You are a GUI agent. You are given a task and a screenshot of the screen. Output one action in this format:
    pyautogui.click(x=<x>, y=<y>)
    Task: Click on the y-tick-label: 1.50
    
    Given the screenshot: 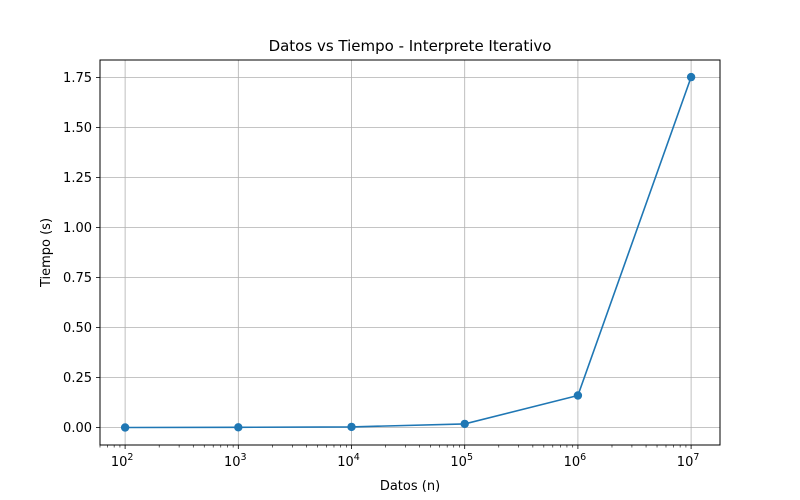 What is the action you would take?
    pyautogui.click(x=77, y=128)
    